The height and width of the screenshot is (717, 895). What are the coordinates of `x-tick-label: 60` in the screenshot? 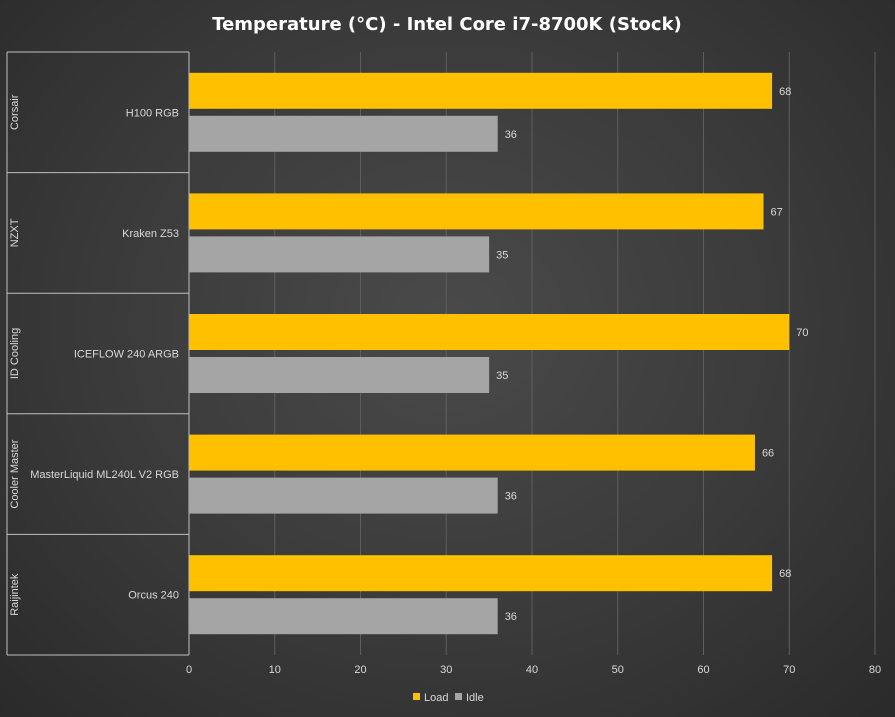 It's located at (703, 670).